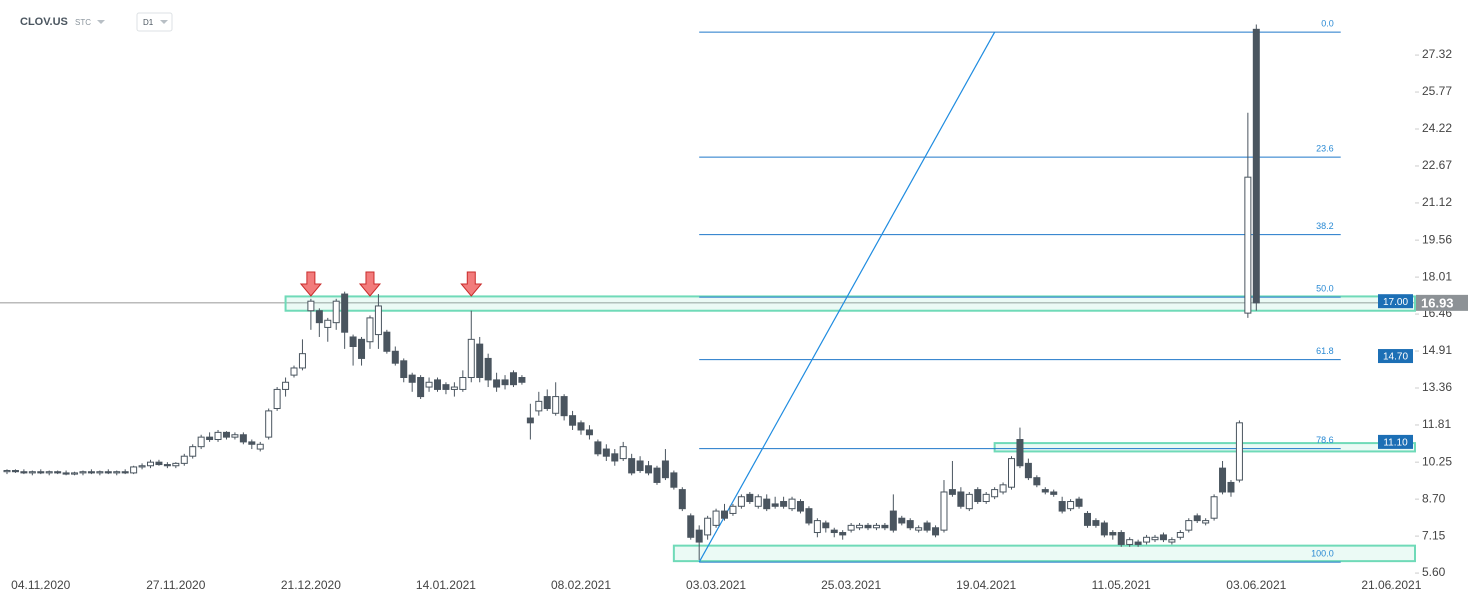 The height and width of the screenshot is (604, 1482). Describe the element at coordinates (1437, 302) in the screenshot. I see `current-price-label: 16.93` at that location.